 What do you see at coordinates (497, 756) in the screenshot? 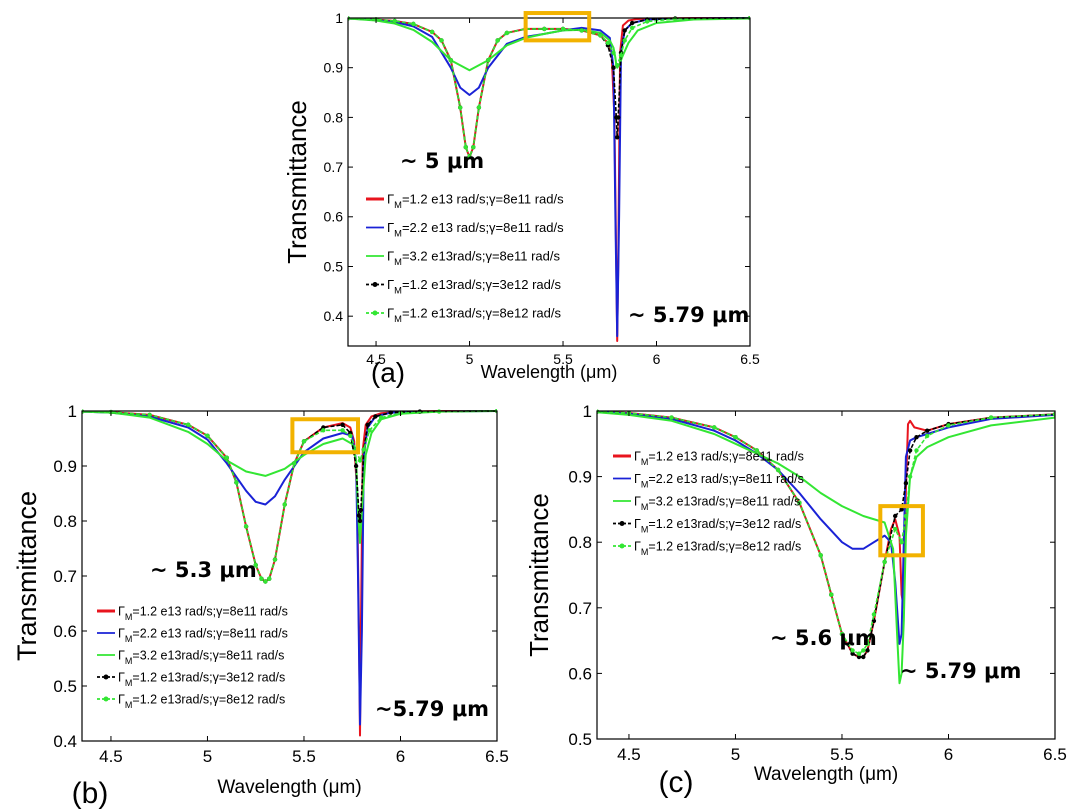
I see `x-tick-label: 6.5` at bounding box center [497, 756].